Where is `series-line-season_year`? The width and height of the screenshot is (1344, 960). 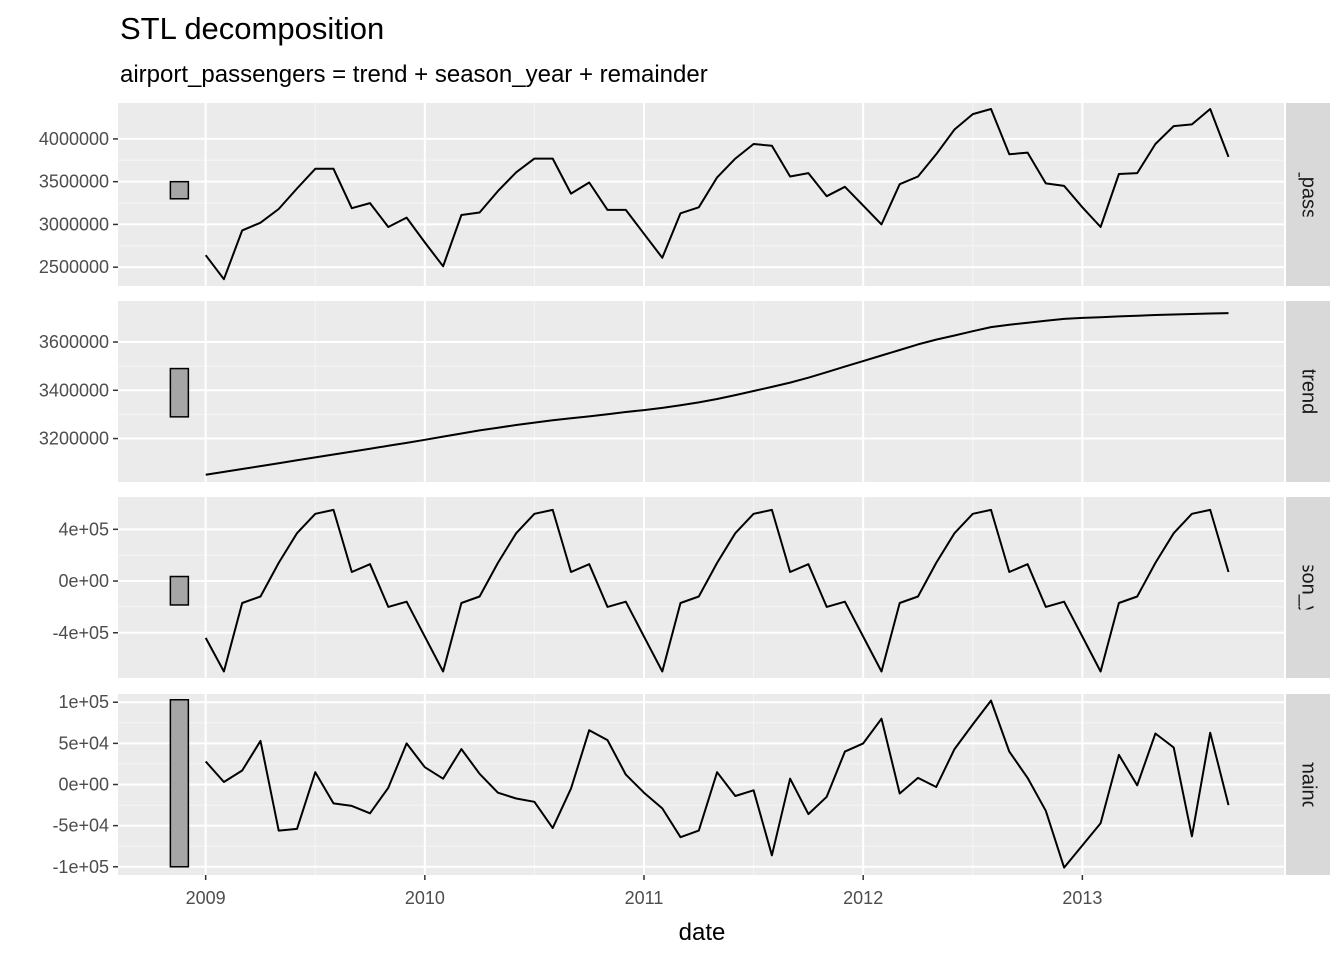
series-line-season_year is located at coordinates (717, 590).